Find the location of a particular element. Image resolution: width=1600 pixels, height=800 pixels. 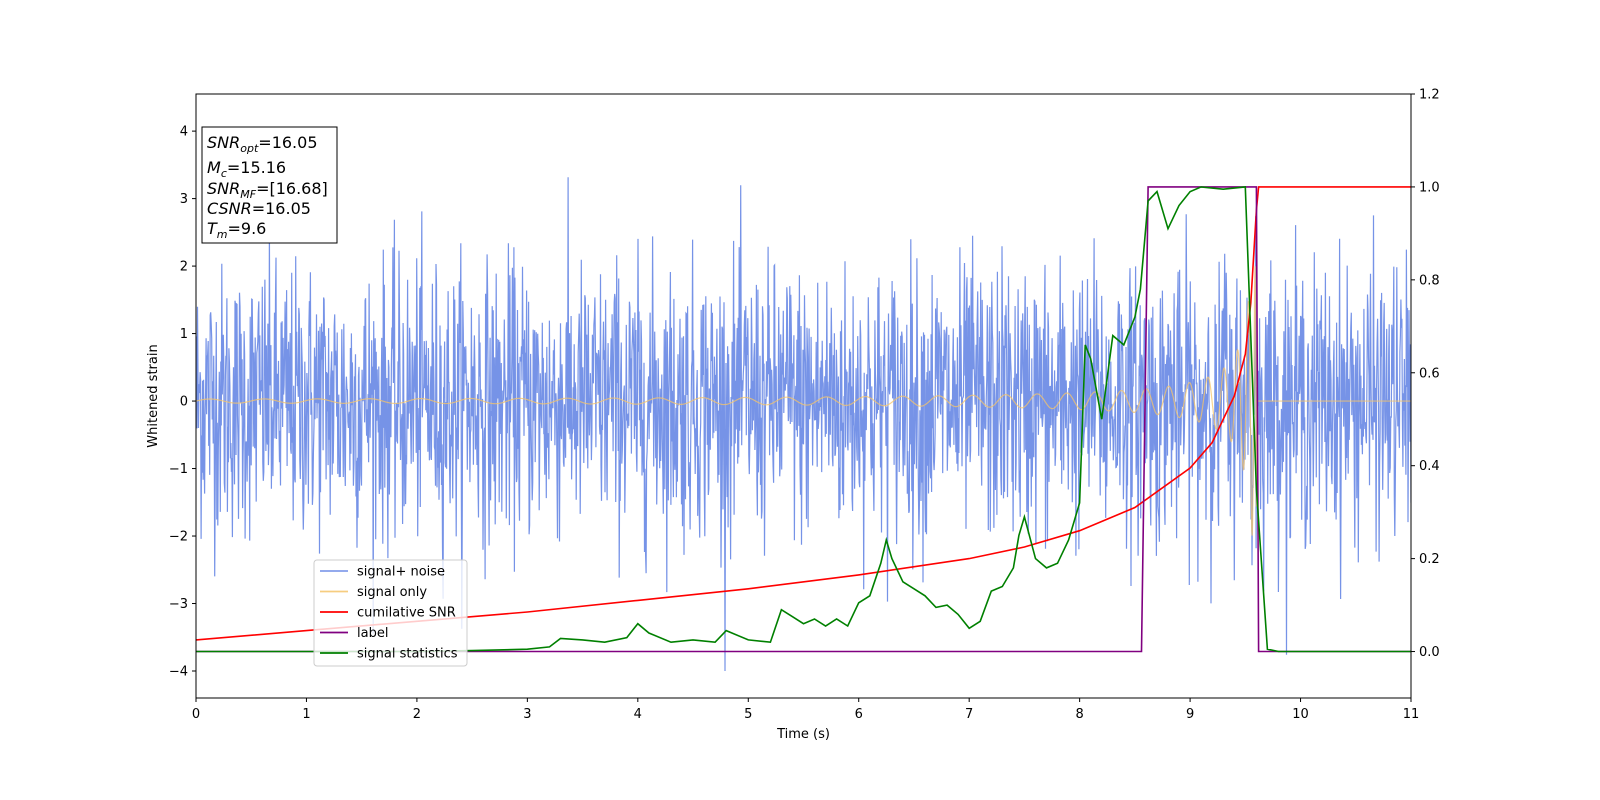

y-right-tick-label: 0.8 is located at coordinates (1429, 280).